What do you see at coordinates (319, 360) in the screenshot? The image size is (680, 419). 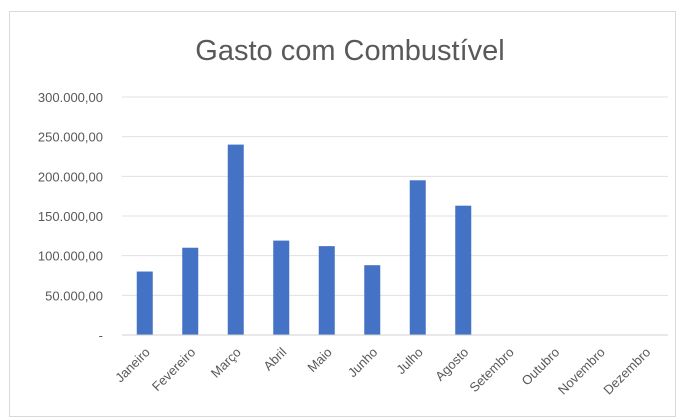 I see `x-tick-label: Maio` at bounding box center [319, 360].